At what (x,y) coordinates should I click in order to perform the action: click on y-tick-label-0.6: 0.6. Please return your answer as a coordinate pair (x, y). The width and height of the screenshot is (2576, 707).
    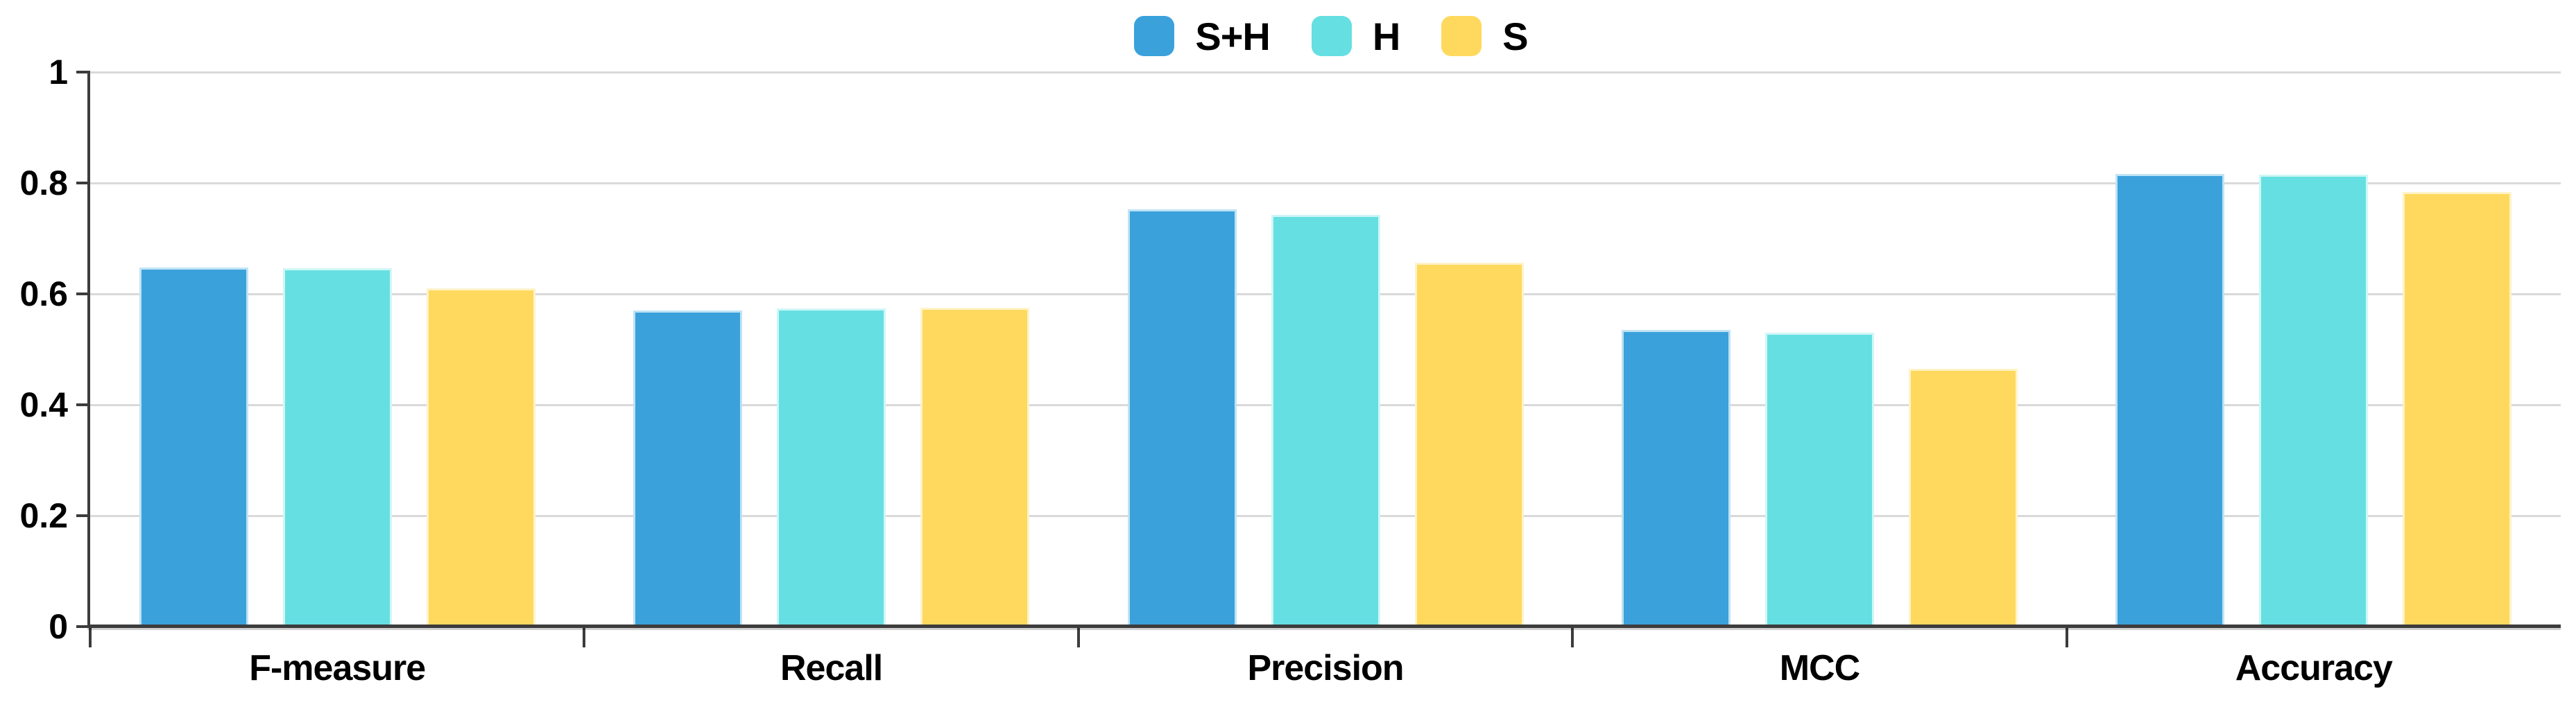
    Looking at the image, I should click on (43, 293).